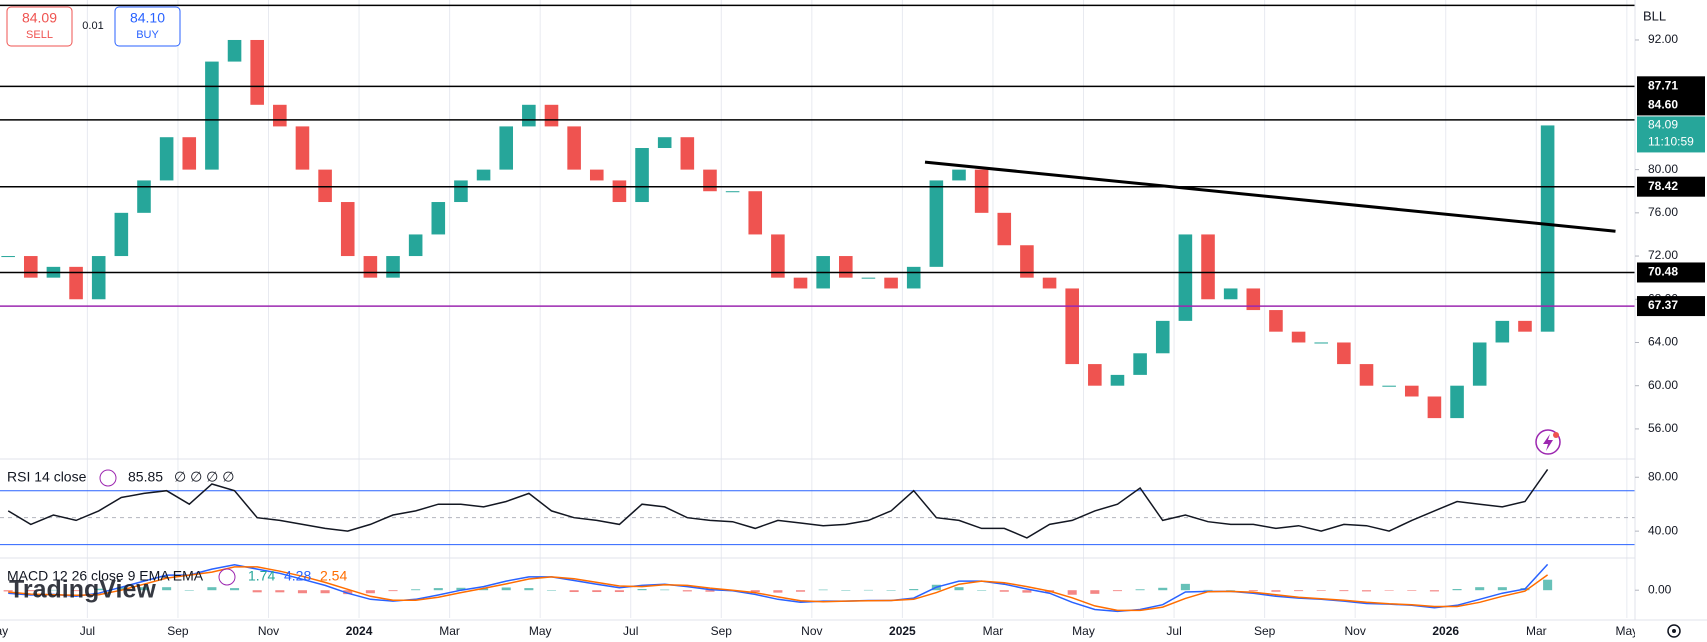 The width and height of the screenshot is (1707, 642). Describe the element at coordinates (1663, 39) in the screenshot. I see `y-tick-label: 92.00` at that location.